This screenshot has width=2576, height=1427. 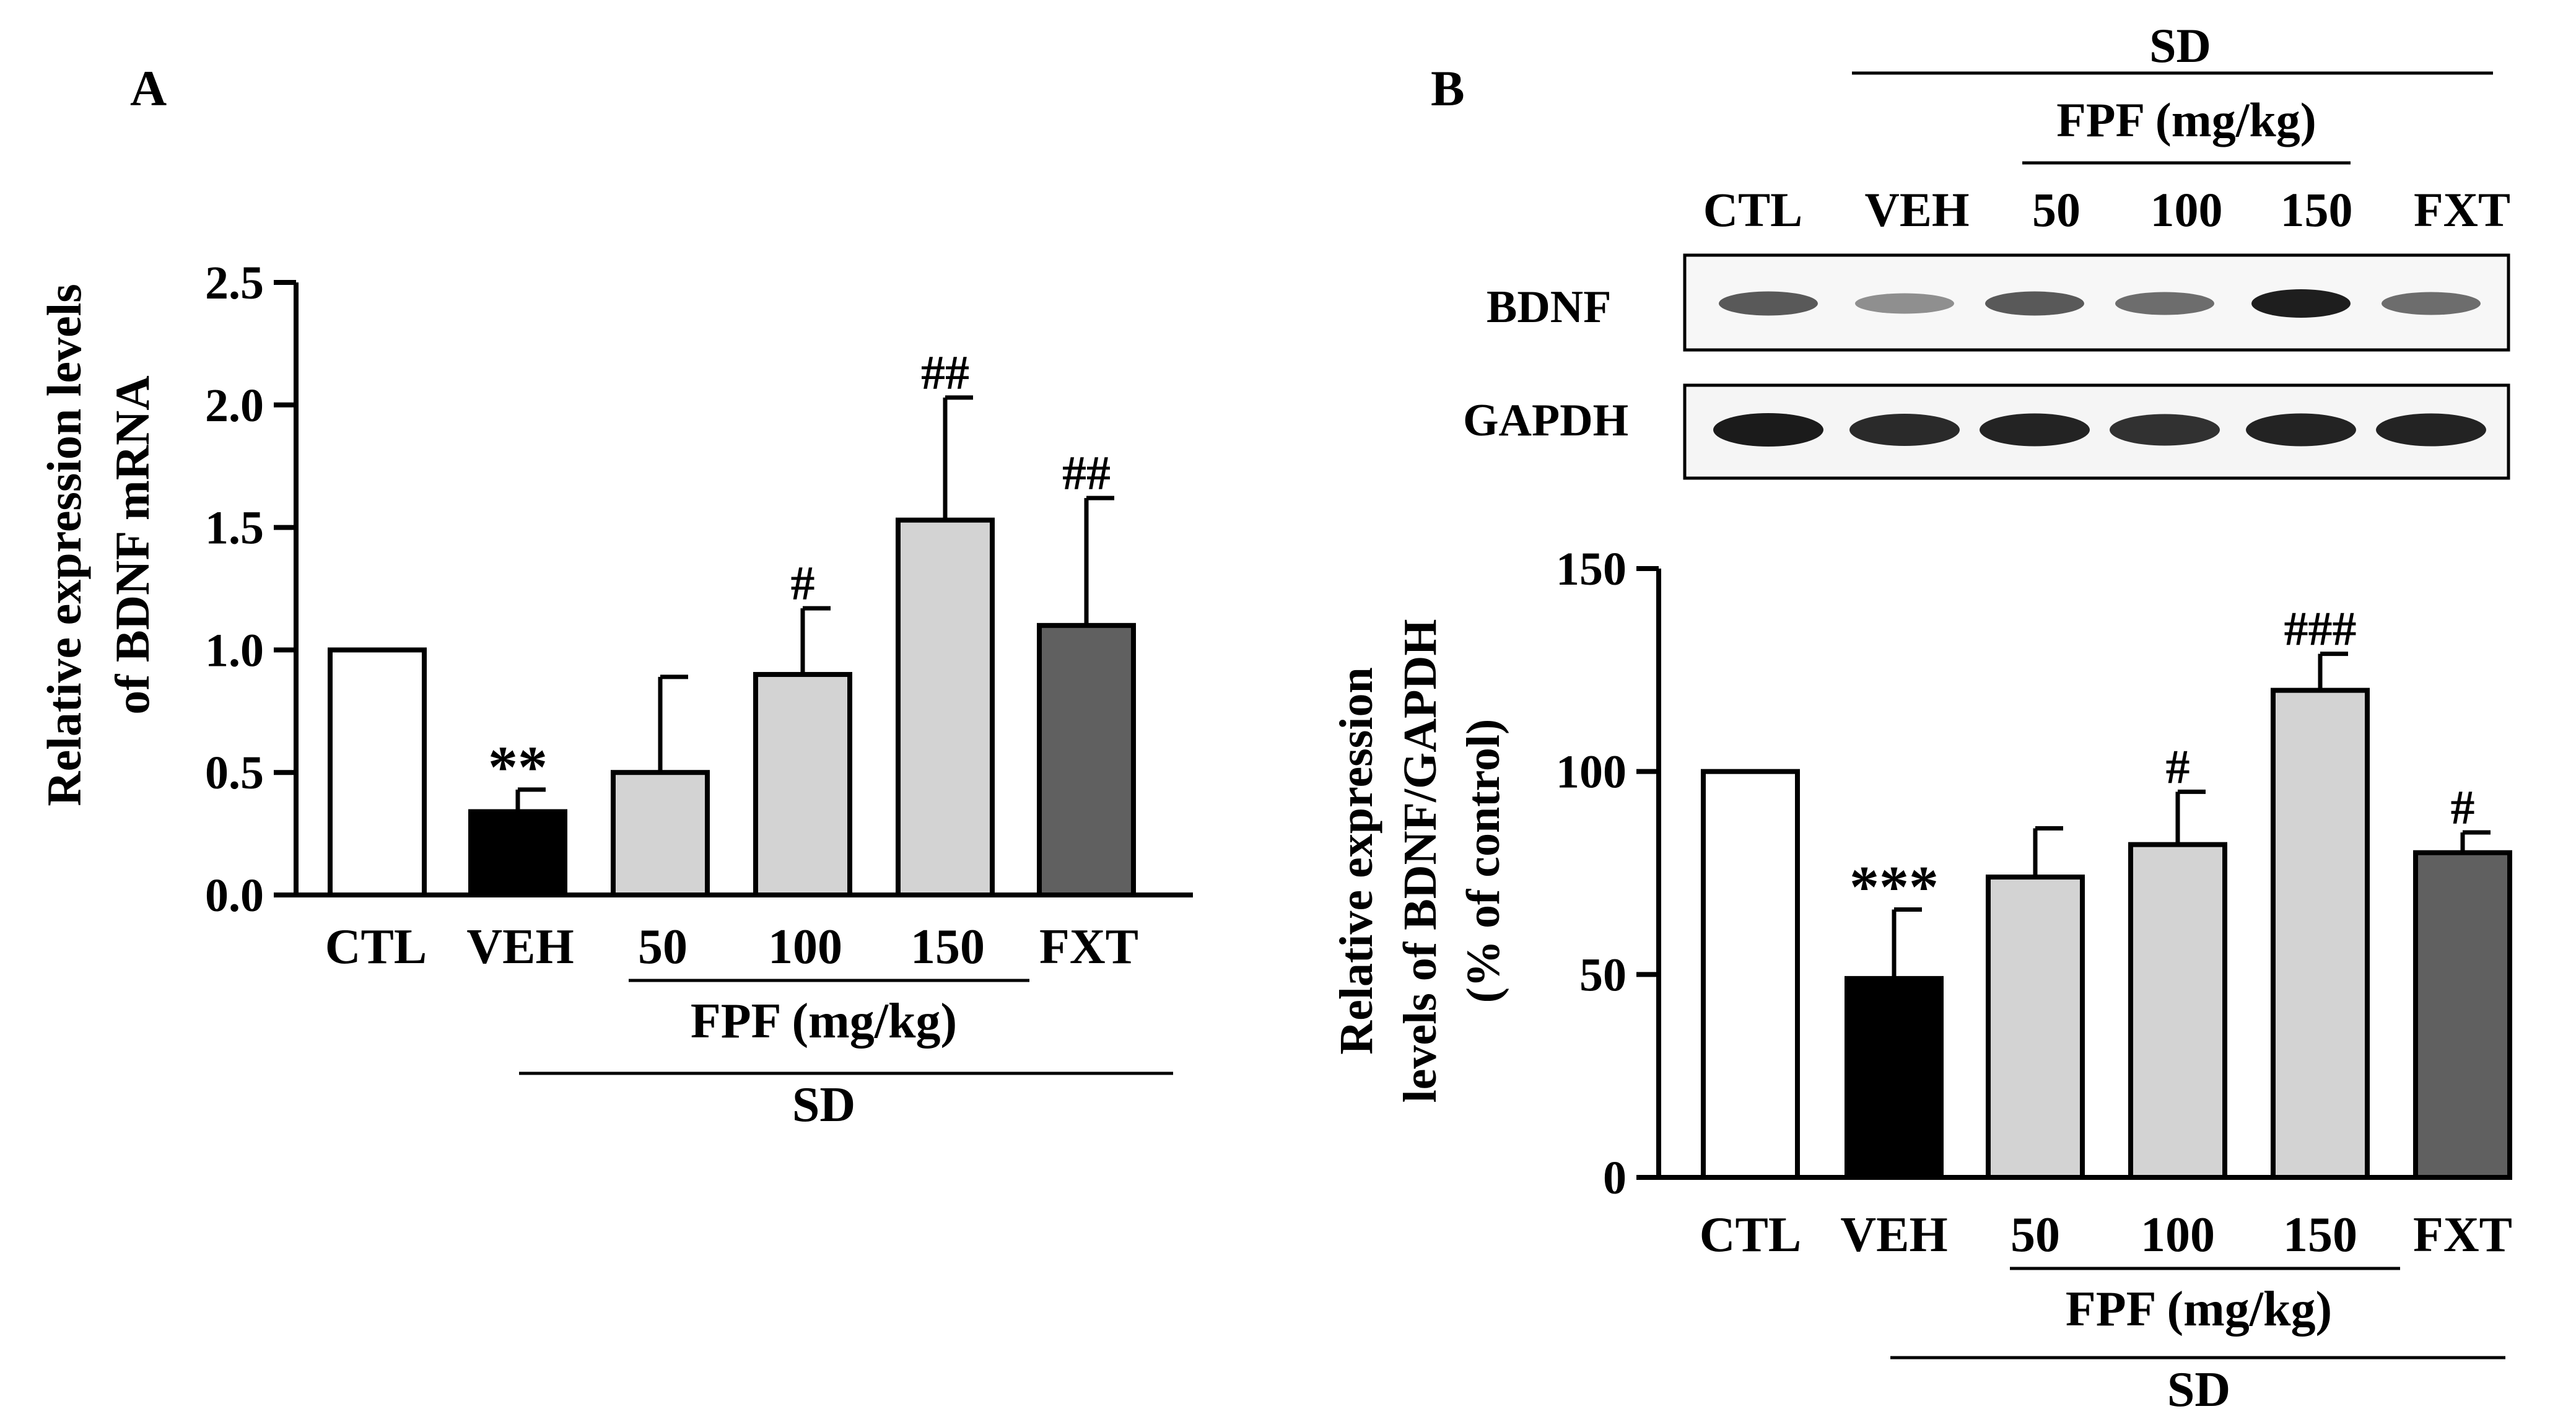 What do you see at coordinates (234, 528) in the screenshot?
I see `chart-a-tick-label: 1.5` at bounding box center [234, 528].